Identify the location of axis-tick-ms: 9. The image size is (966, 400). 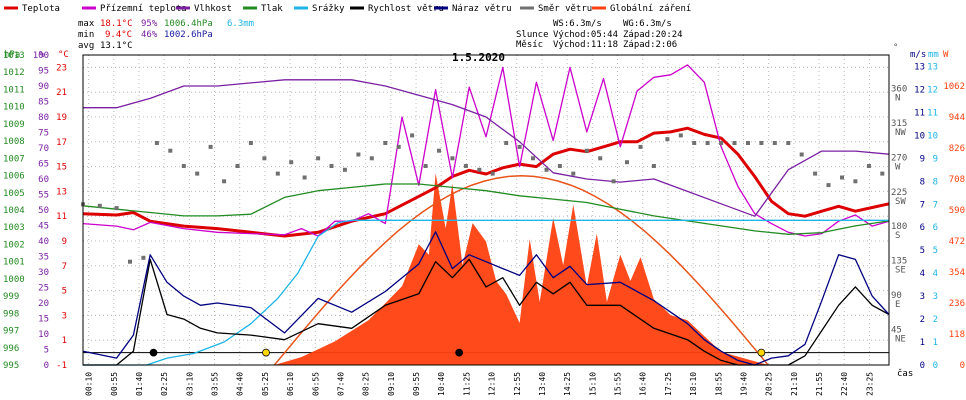
(922, 159).